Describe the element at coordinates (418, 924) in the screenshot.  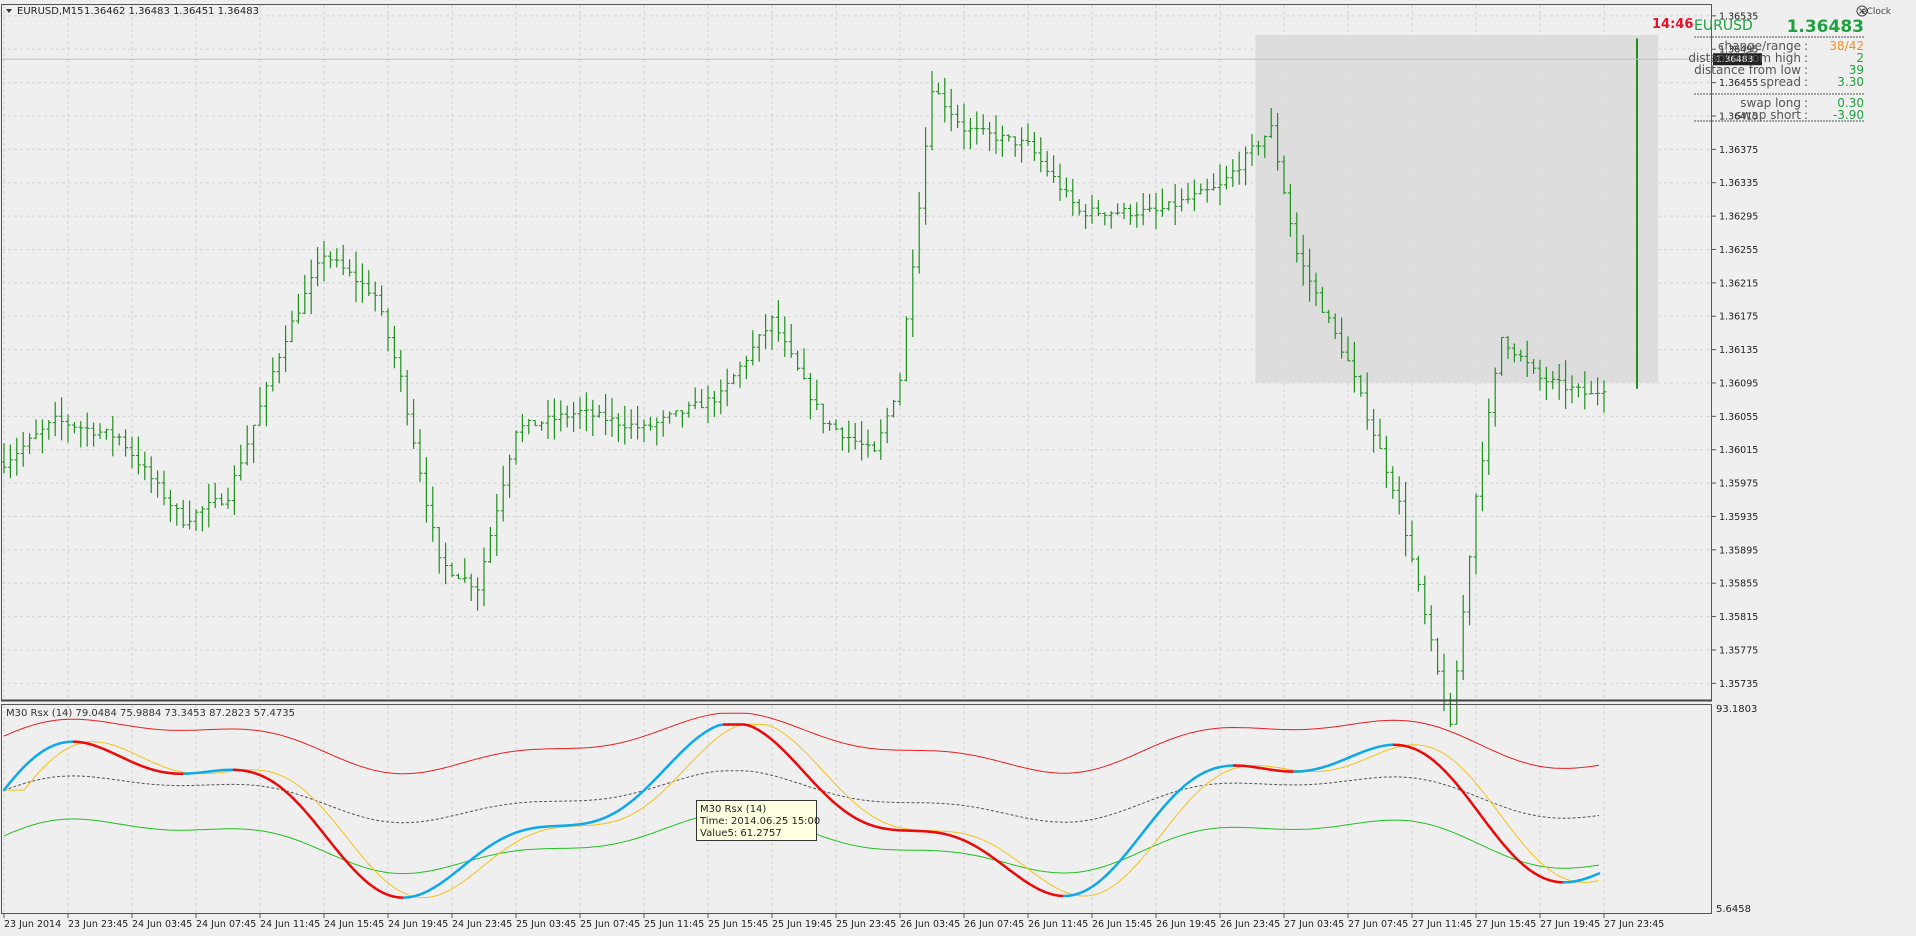
I see `time-tick-label: 24 Jun 19:45` at that location.